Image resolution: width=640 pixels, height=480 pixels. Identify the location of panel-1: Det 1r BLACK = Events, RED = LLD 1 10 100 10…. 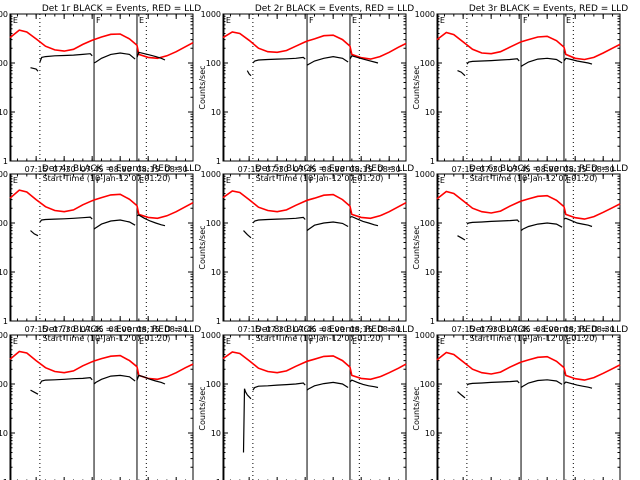
(100, 93).